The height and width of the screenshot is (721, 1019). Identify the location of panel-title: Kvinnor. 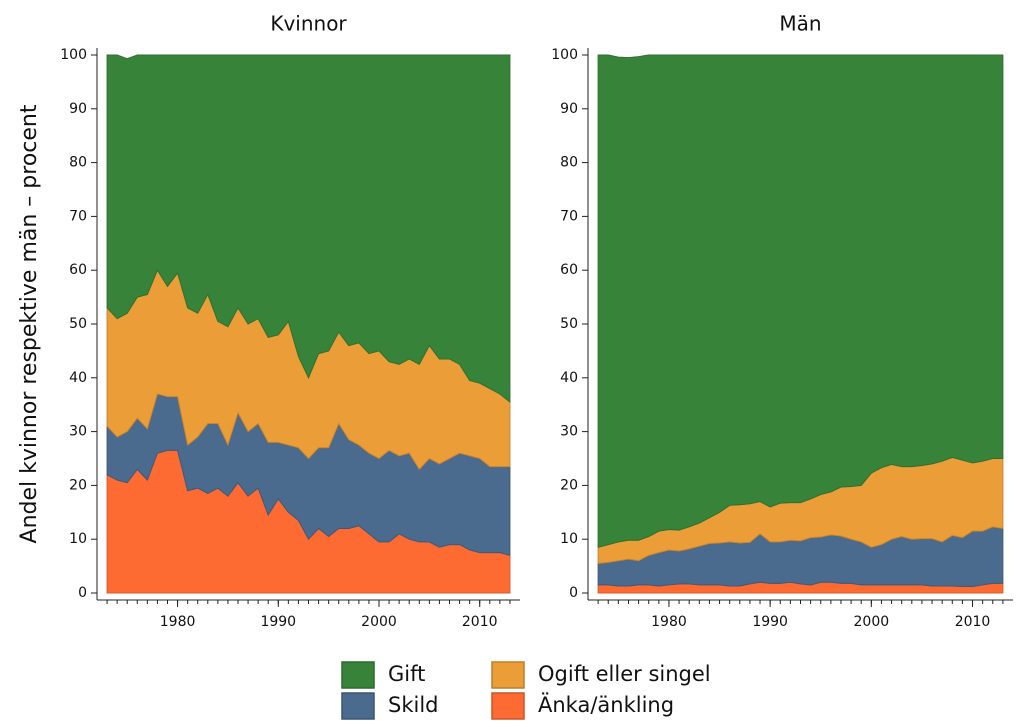
(308, 24).